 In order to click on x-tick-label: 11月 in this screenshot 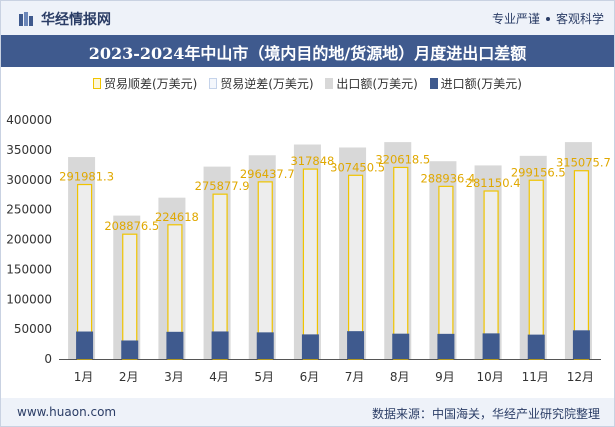, I will do `click(535, 377)`.